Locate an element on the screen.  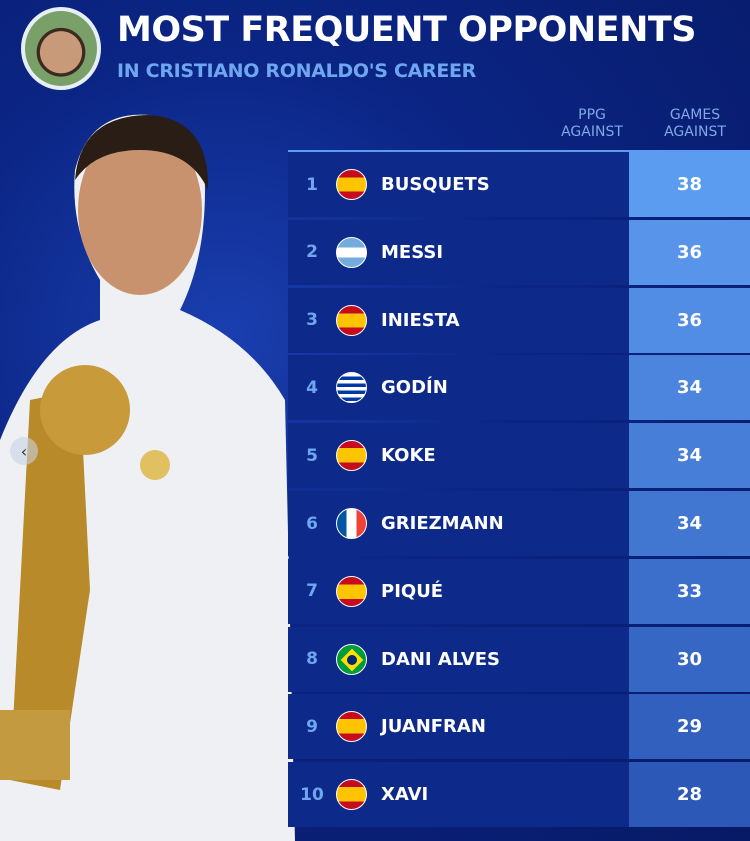
player-name: BUSQUETS is located at coordinates (435, 184).